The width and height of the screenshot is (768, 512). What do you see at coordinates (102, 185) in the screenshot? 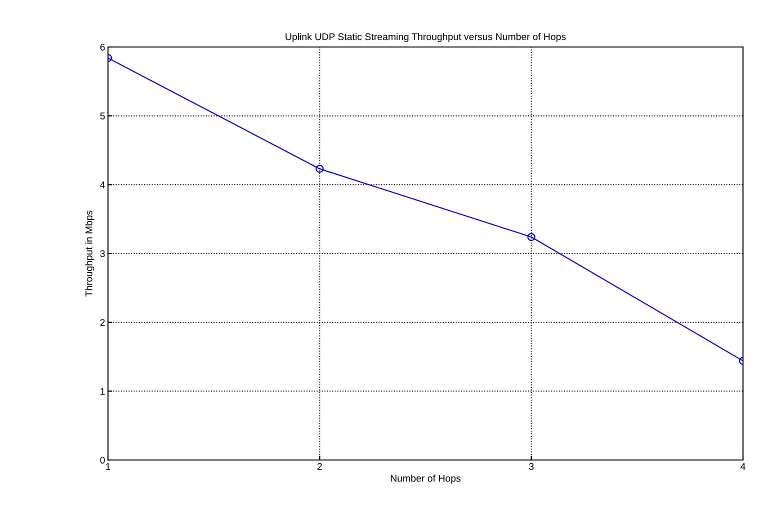
I see `y-tick-label: 4` at bounding box center [102, 185].